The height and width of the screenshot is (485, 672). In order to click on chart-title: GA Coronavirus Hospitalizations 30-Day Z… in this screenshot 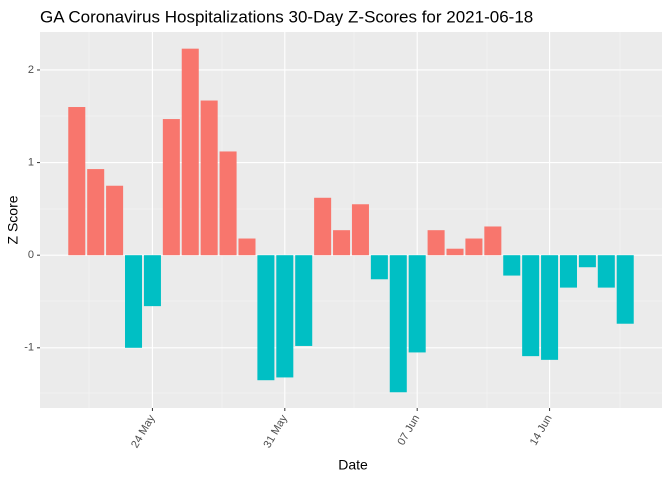, I will do `click(286, 16)`.